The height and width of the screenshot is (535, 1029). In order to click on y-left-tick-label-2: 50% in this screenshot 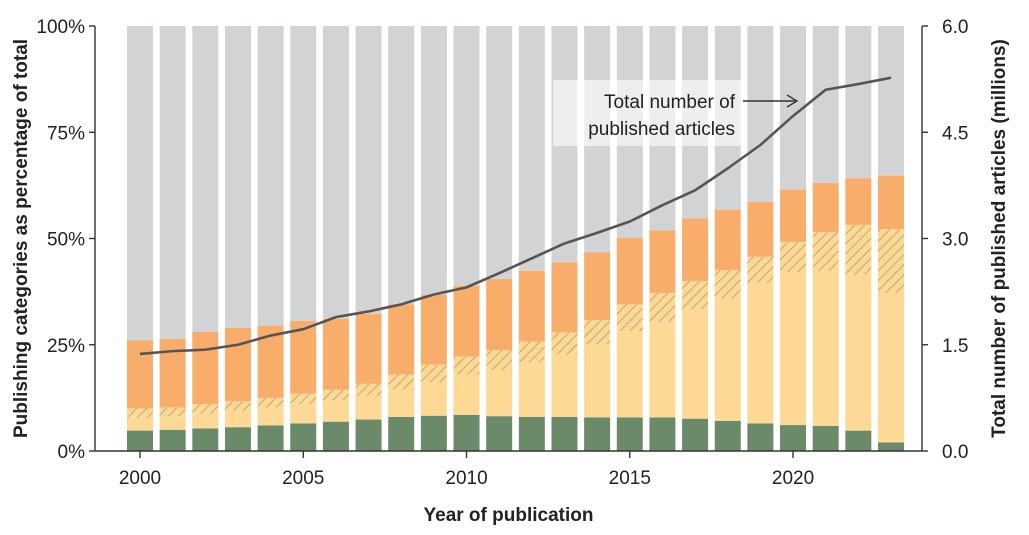, I will do `click(66, 240)`.